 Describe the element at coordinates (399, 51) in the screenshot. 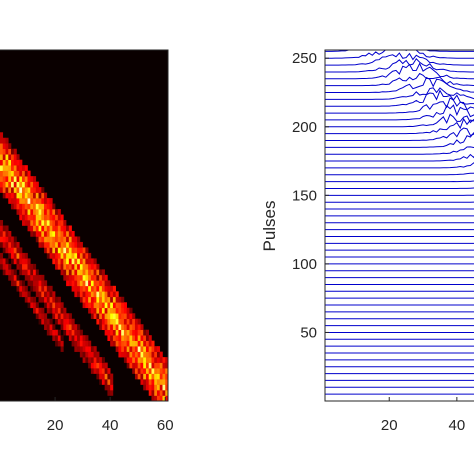

I see `waterfall-trace-line` at that location.